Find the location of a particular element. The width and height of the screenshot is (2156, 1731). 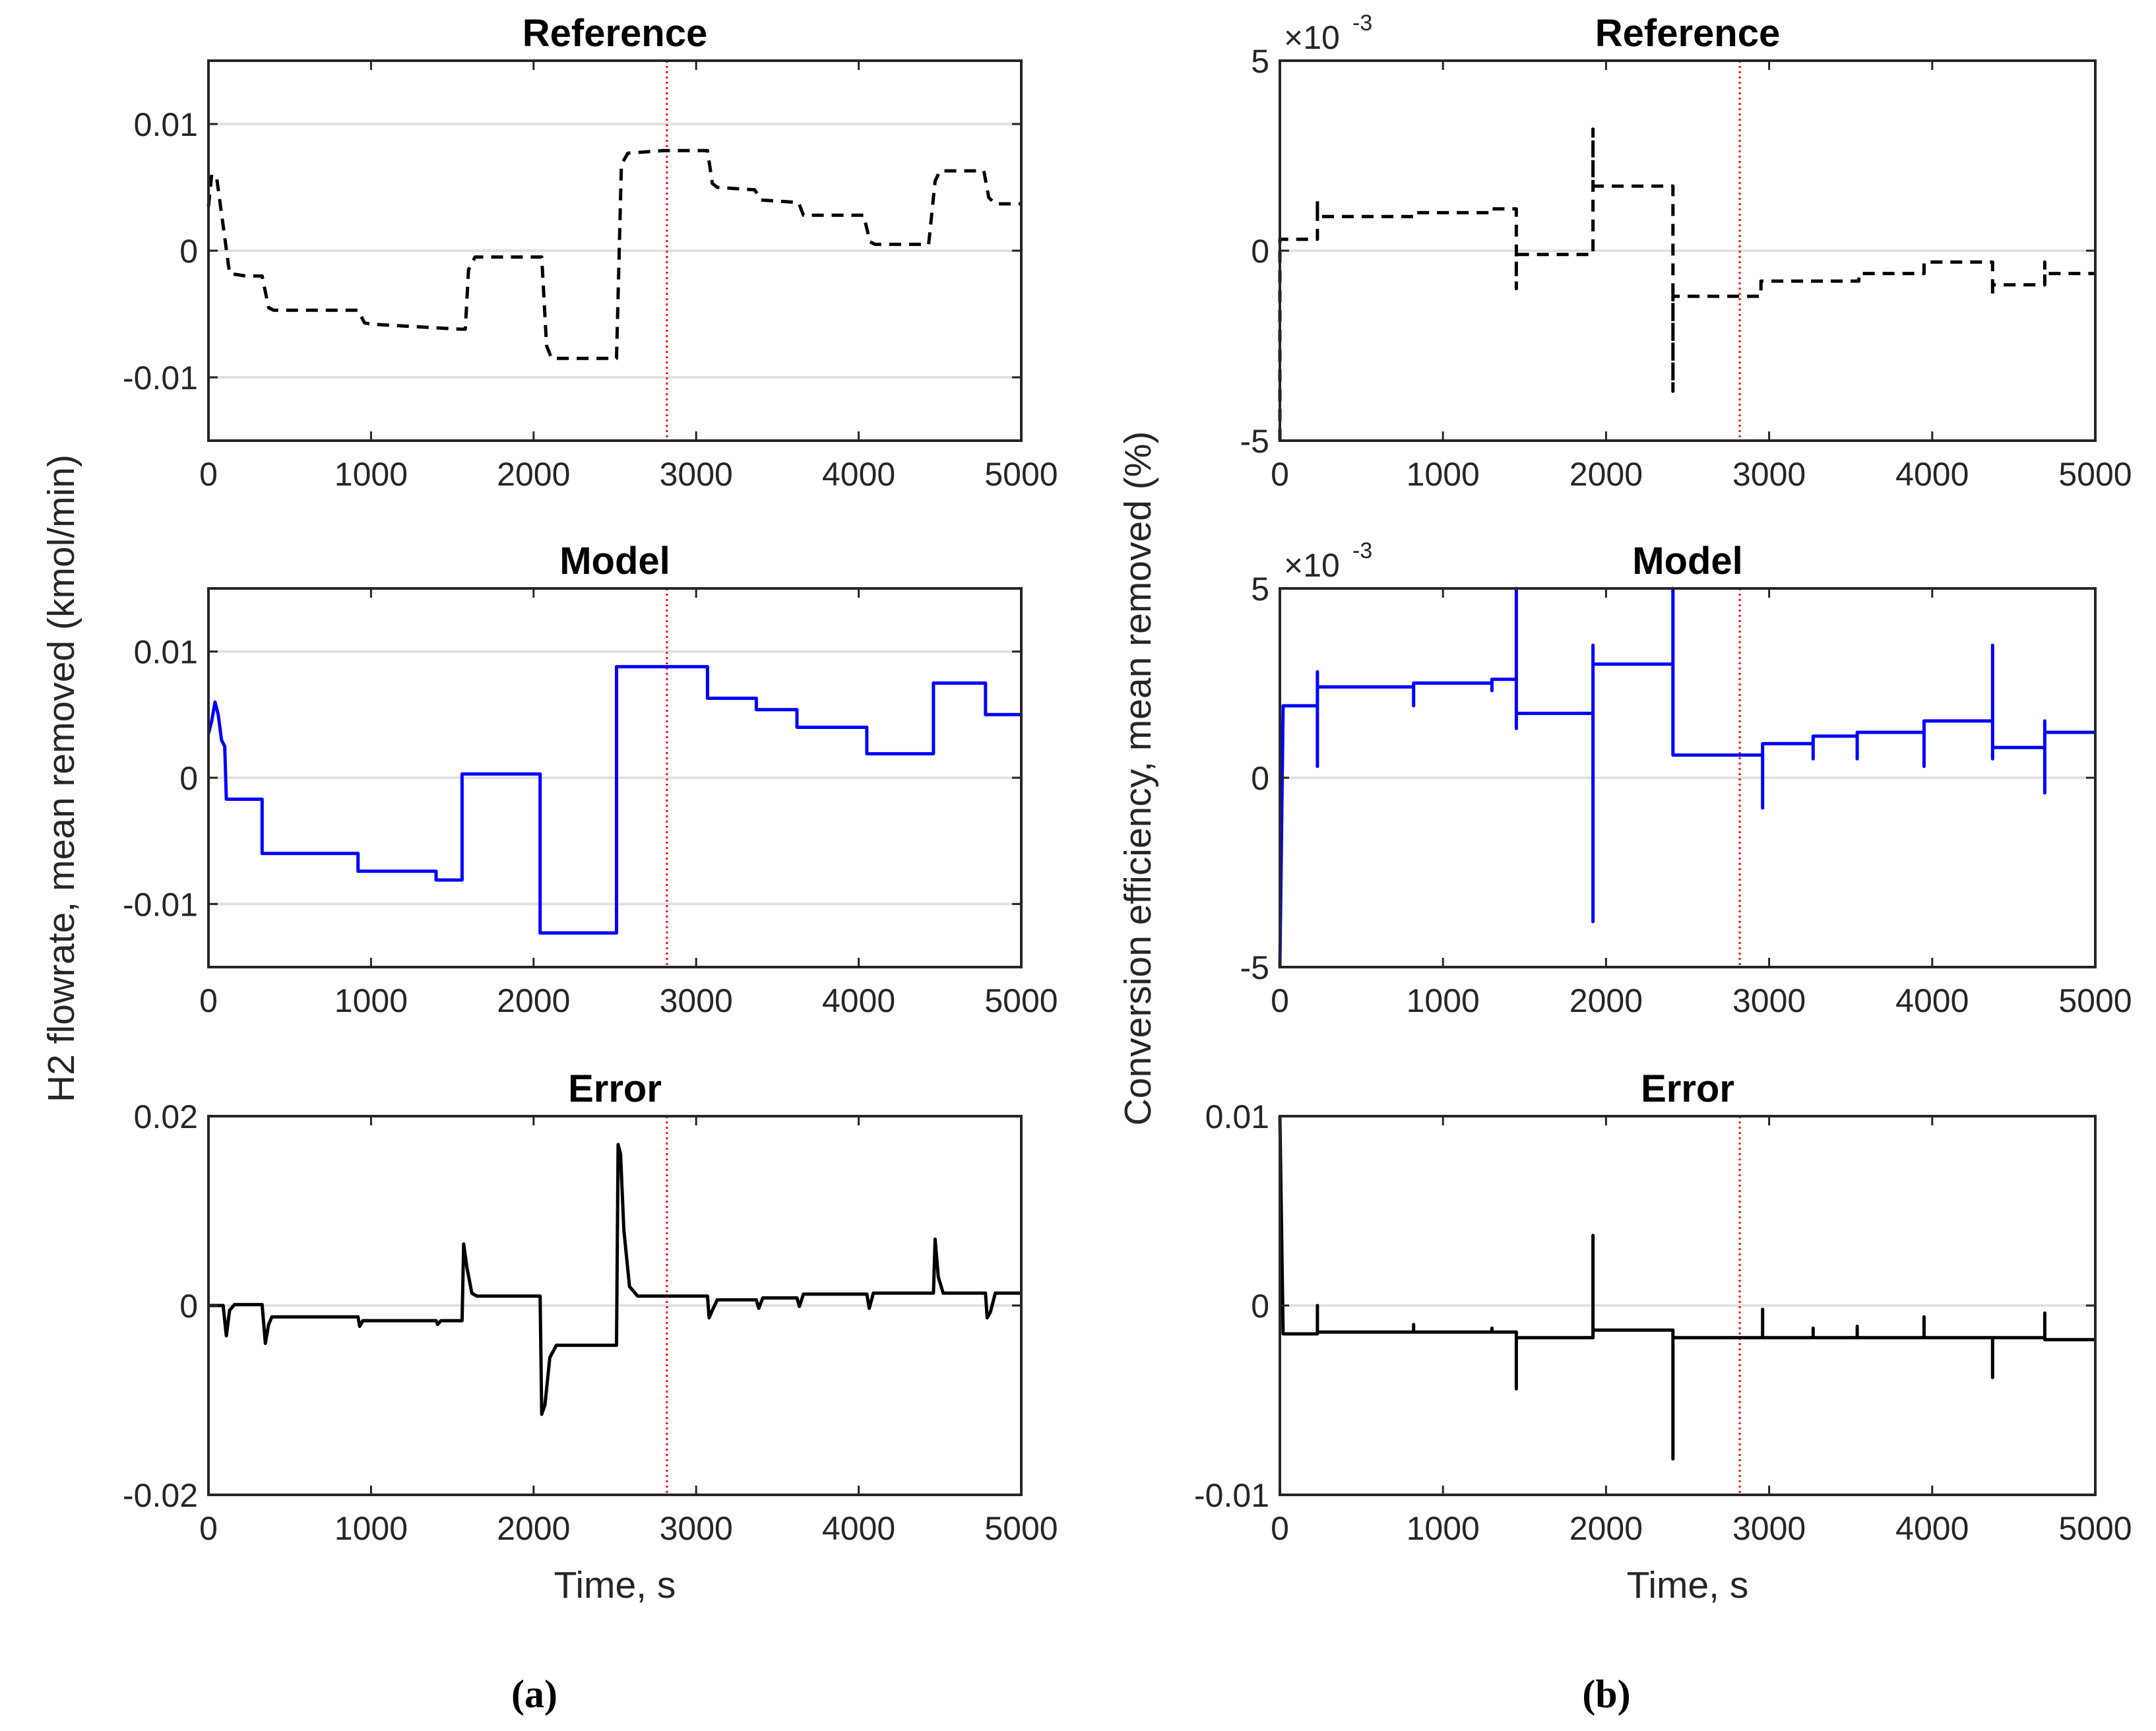

data-series-b-model is located at coordinates (1686, 777).